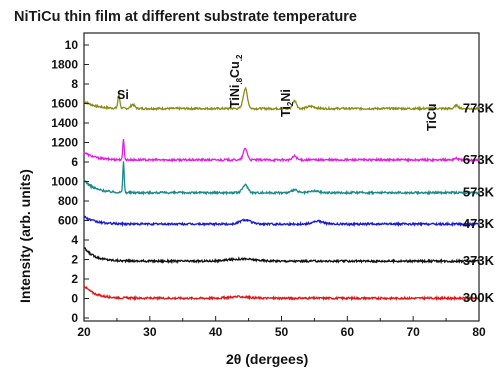  What do you see at coordinates (413, 332) in the screenshot?
I see `x-tick-label: 70` at bounding box center [413, 332].